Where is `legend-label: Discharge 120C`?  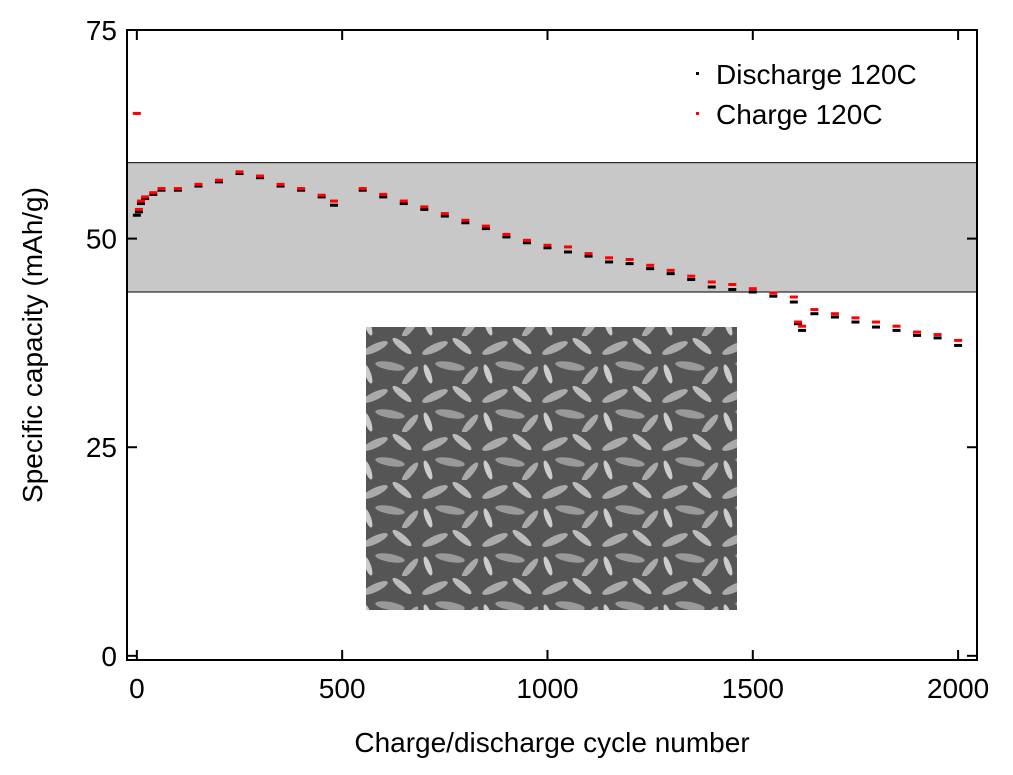
legend-label: Discharge 120C is located at coordinates (816, 74).